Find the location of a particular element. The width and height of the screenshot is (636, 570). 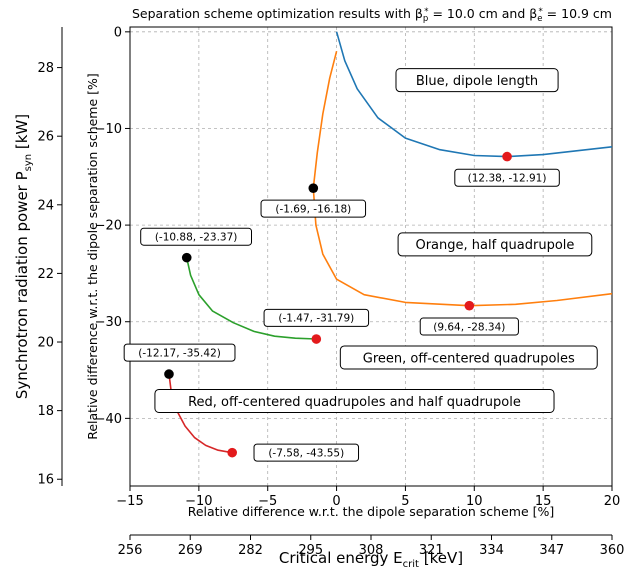

secondary-y-tick-label: 18 is located at coordinates (45, 411).